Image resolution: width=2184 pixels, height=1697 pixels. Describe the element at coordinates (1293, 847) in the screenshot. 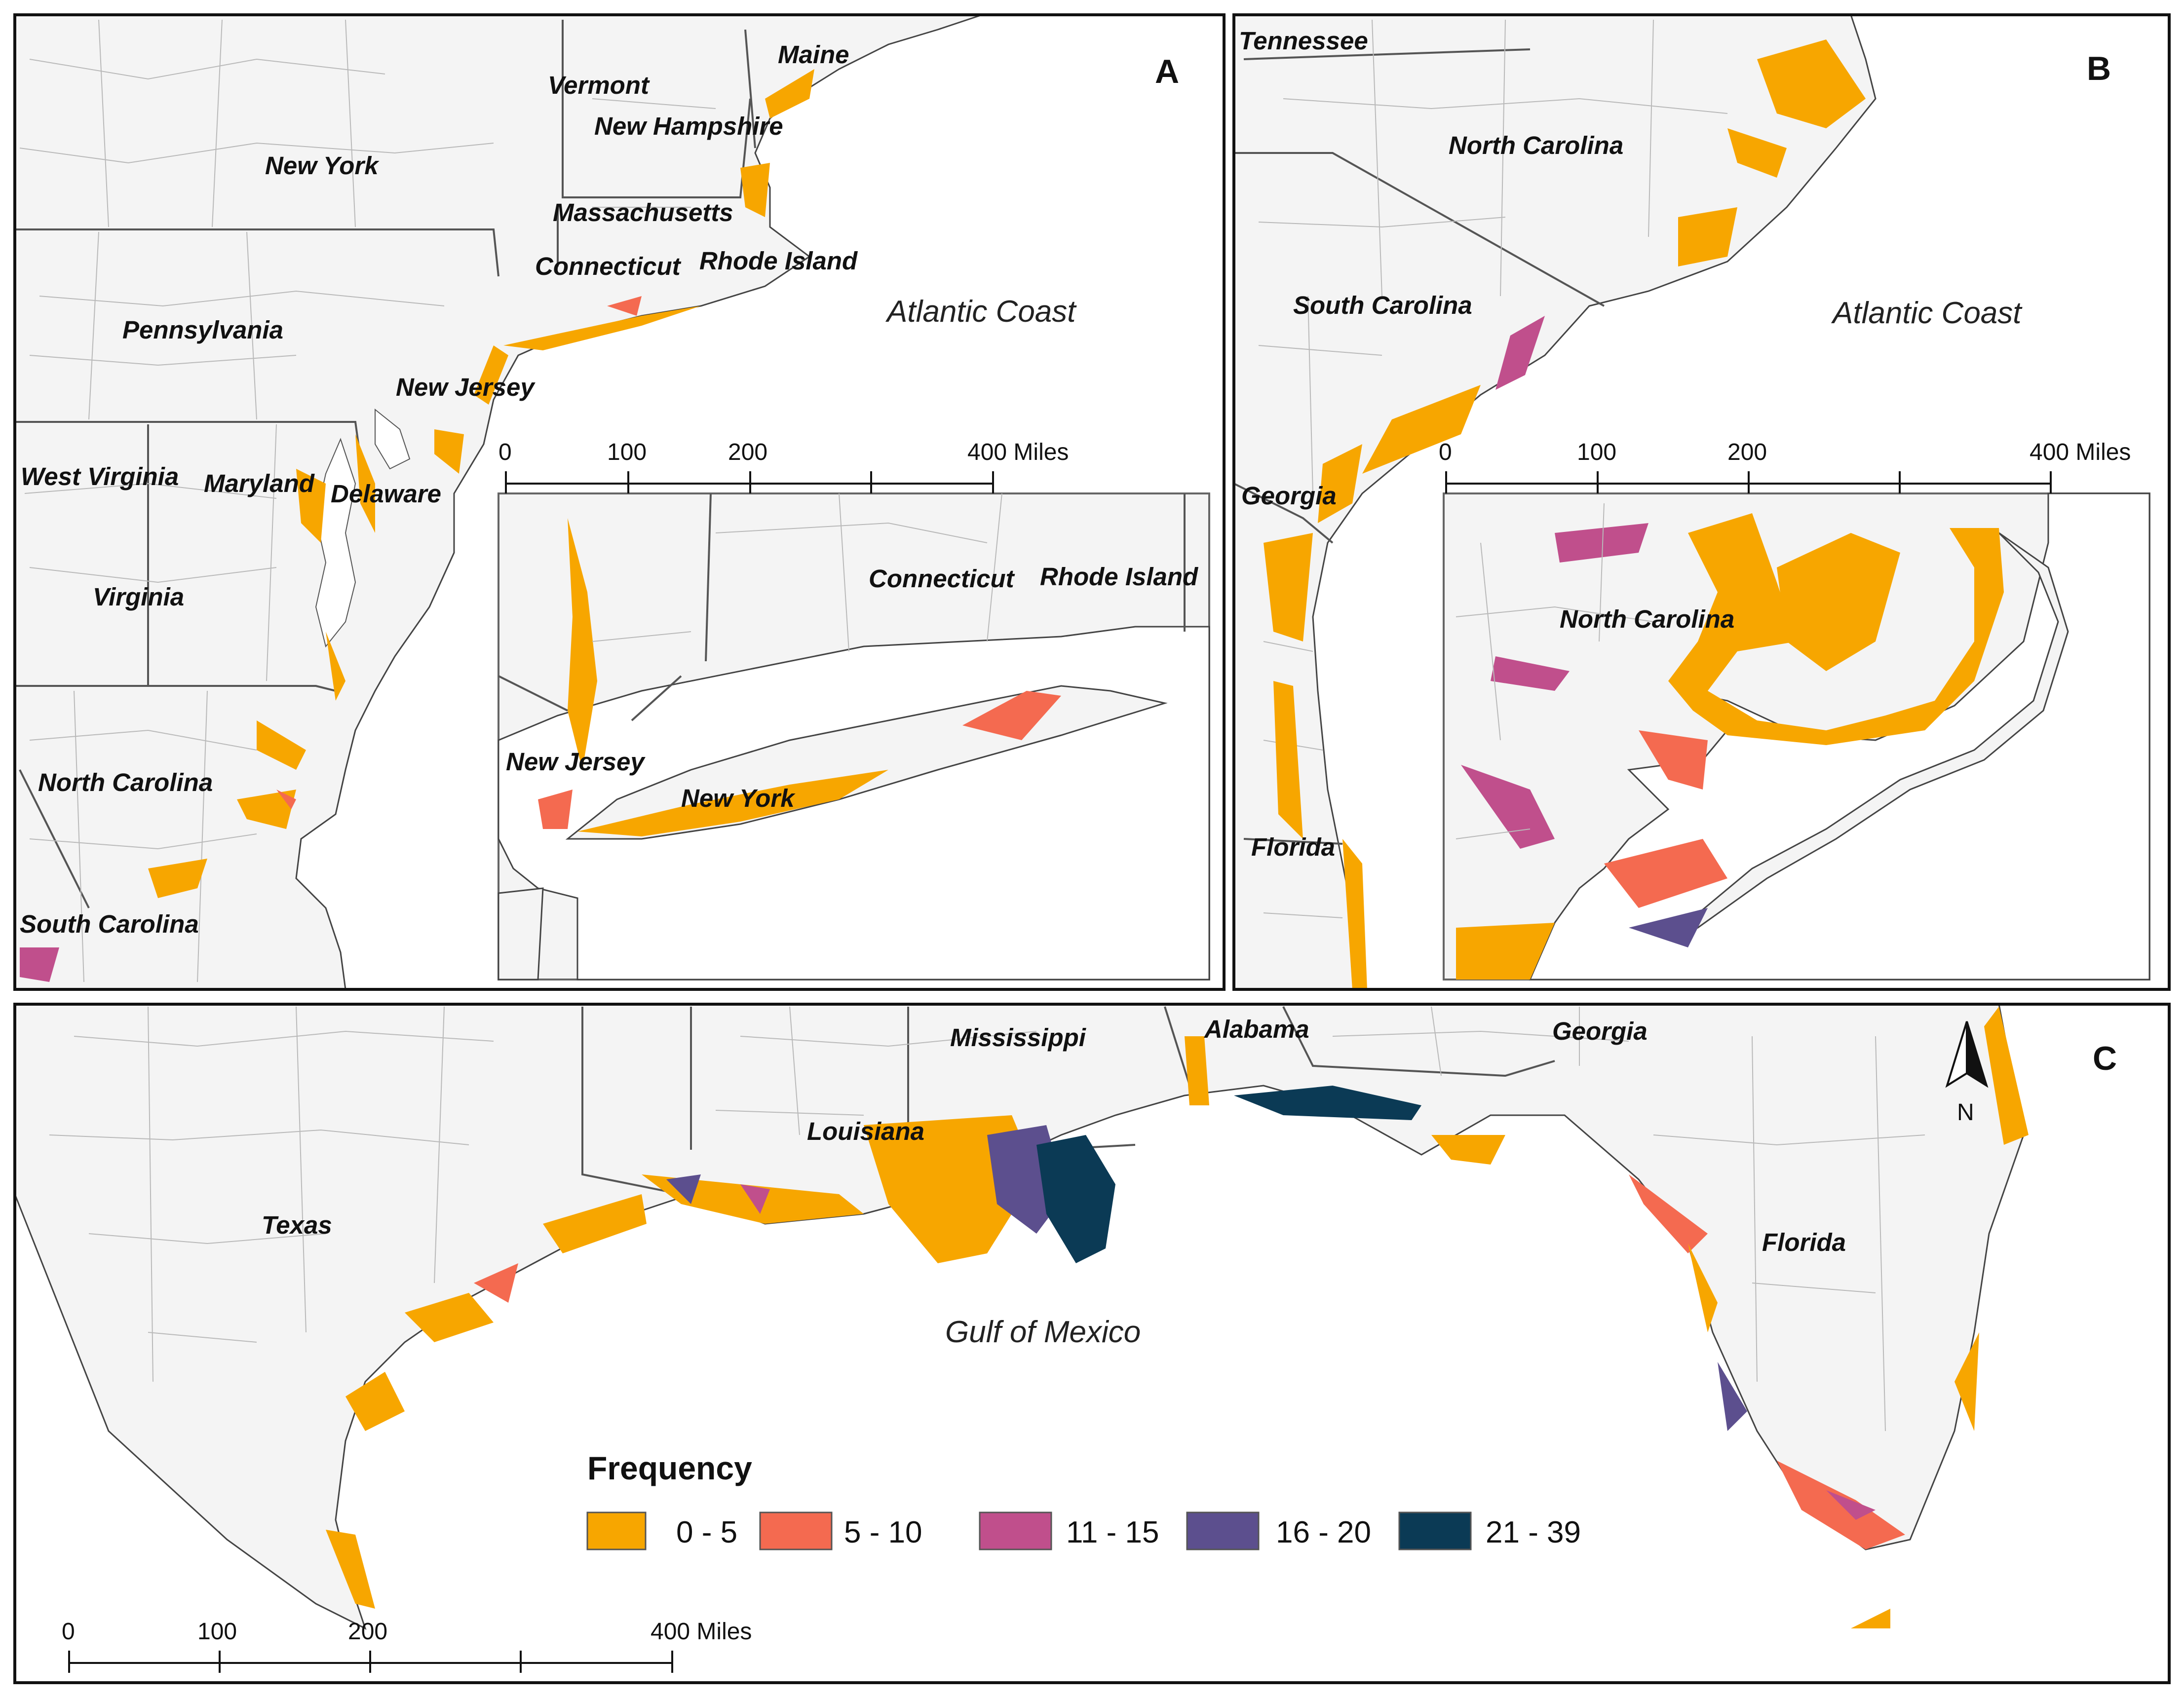

I see `label-florida-b: Florida` at that location.